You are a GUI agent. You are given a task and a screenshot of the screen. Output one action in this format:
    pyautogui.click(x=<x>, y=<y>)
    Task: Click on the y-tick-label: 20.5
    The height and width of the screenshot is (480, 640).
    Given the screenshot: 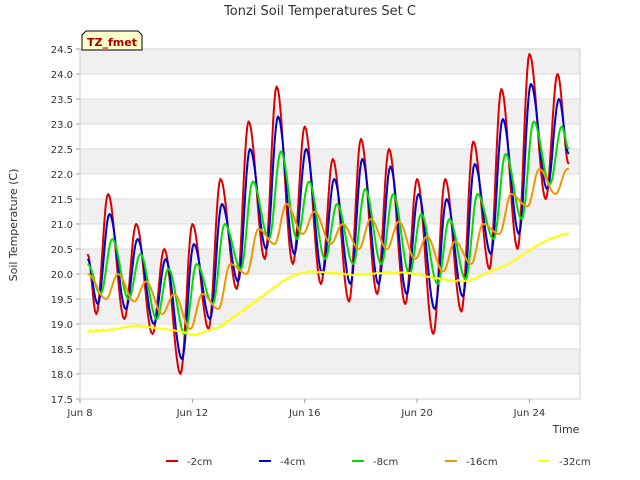 What is the action you would take?
    pyautogui.click(x=62, y=250)
    